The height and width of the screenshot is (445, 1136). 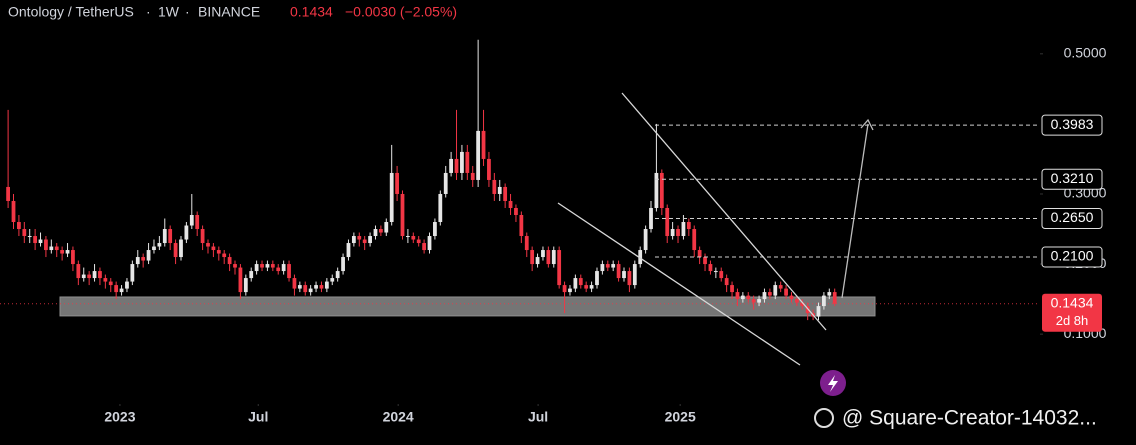 I want to click on change: −0.0030 (−2.05%), so click(x=401, y=12).